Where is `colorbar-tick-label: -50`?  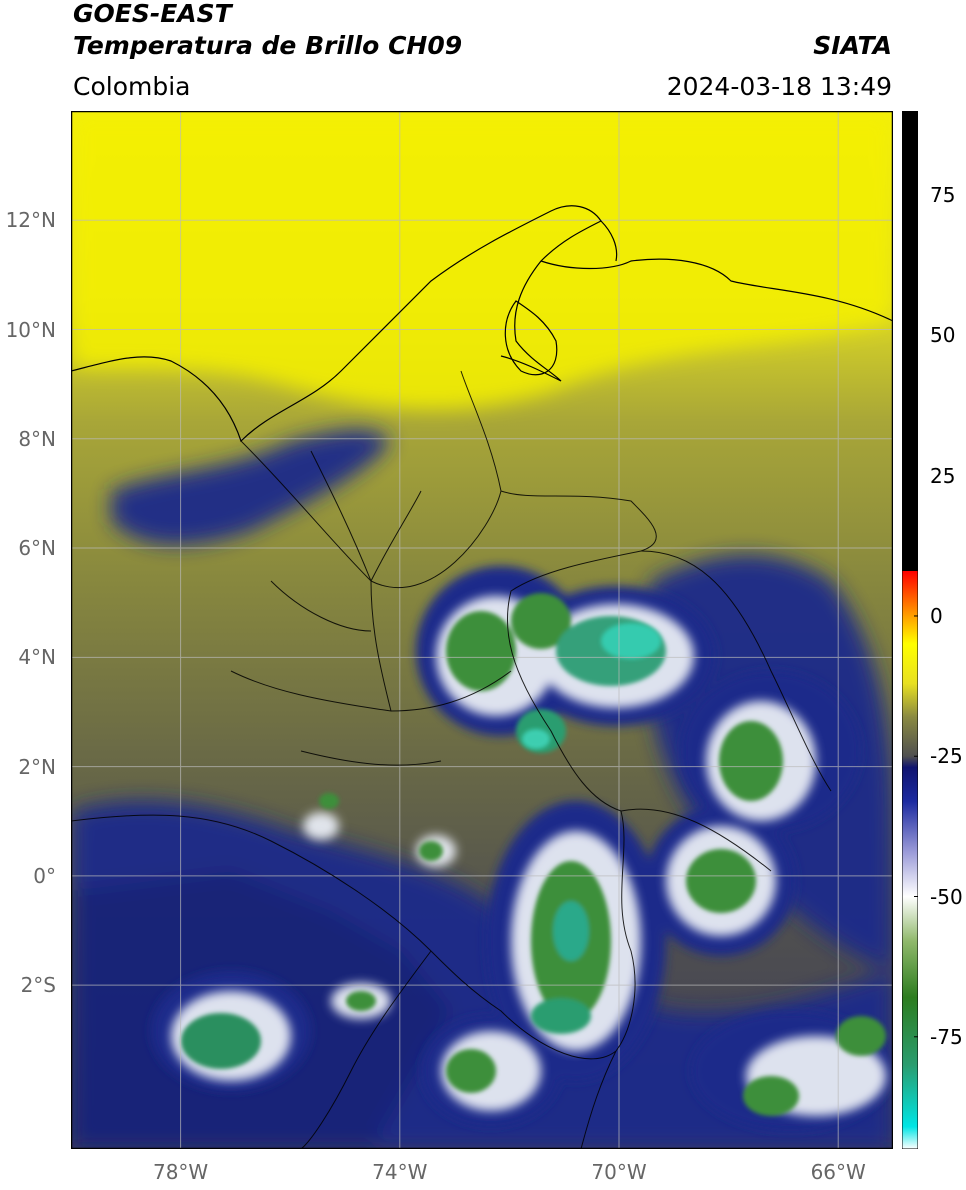
colorbar-tick-label: -50 is located at coordinates (946, 896).